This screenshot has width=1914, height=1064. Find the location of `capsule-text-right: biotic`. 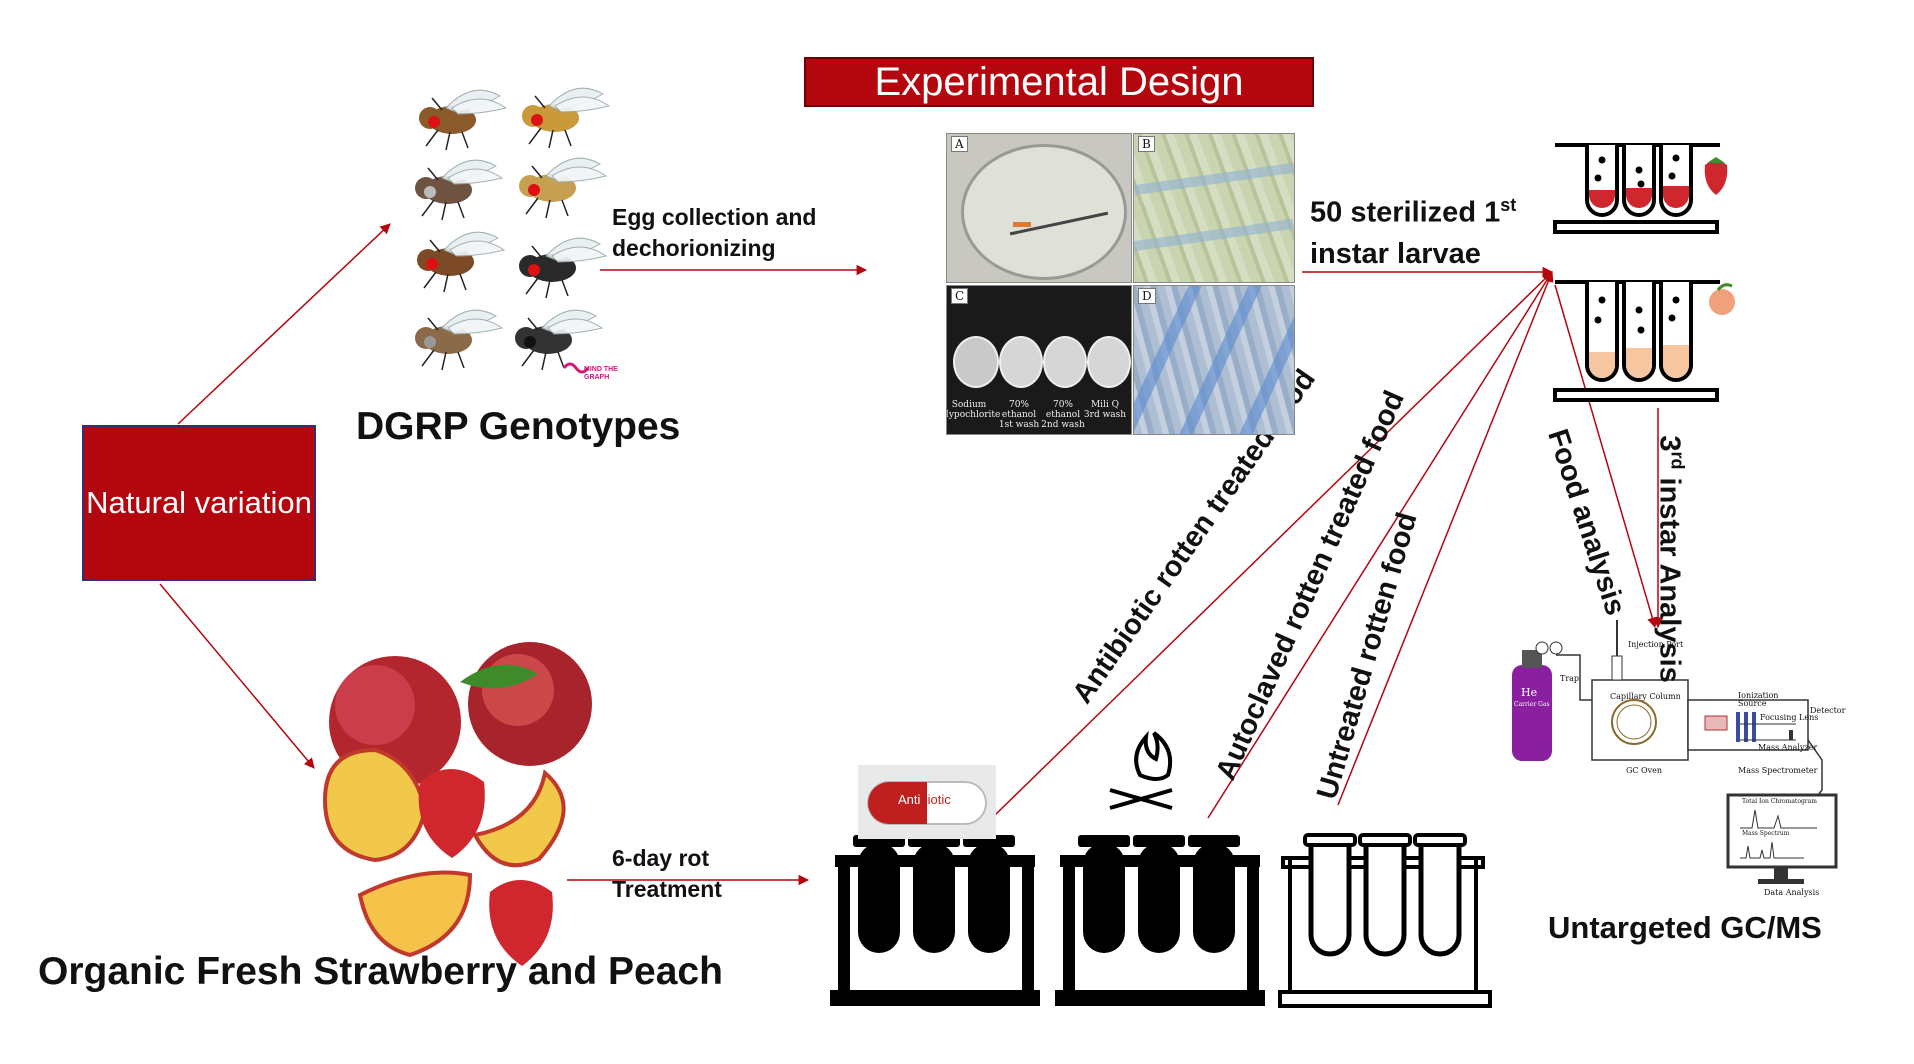

capsule-text-right: biotic is located at coordinates (935, 799).